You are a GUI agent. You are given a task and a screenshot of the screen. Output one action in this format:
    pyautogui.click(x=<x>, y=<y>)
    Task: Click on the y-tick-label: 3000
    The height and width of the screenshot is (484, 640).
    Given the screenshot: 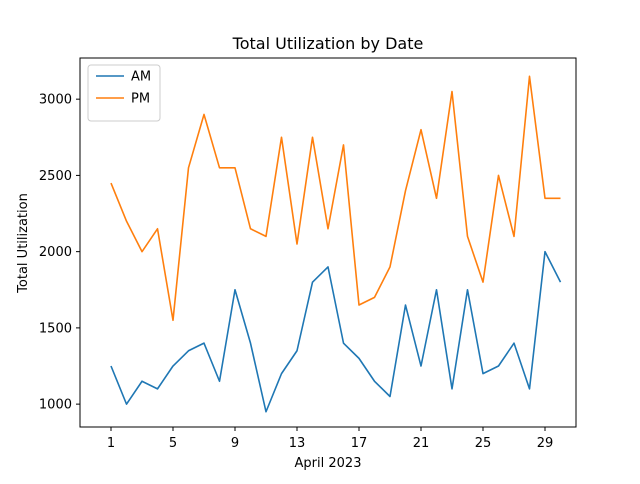 What is the action you would take?
    pyautogui.click(x=55, y=100)
    